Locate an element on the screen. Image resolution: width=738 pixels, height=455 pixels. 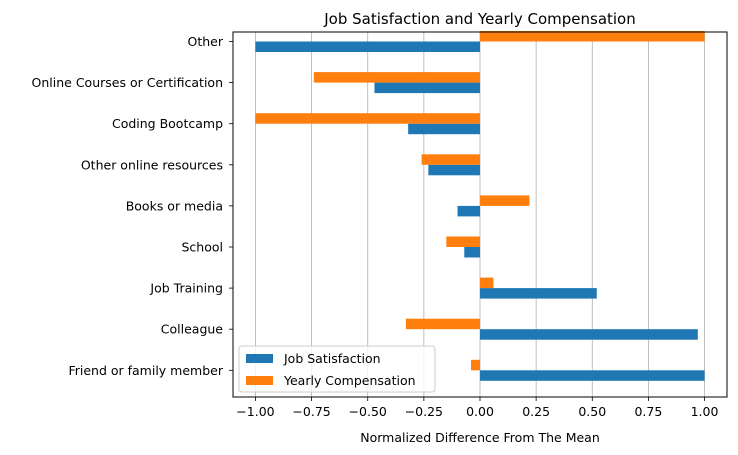
legend: Job Satisfaction Yearly Compensation is located at coordinates (337, 369).